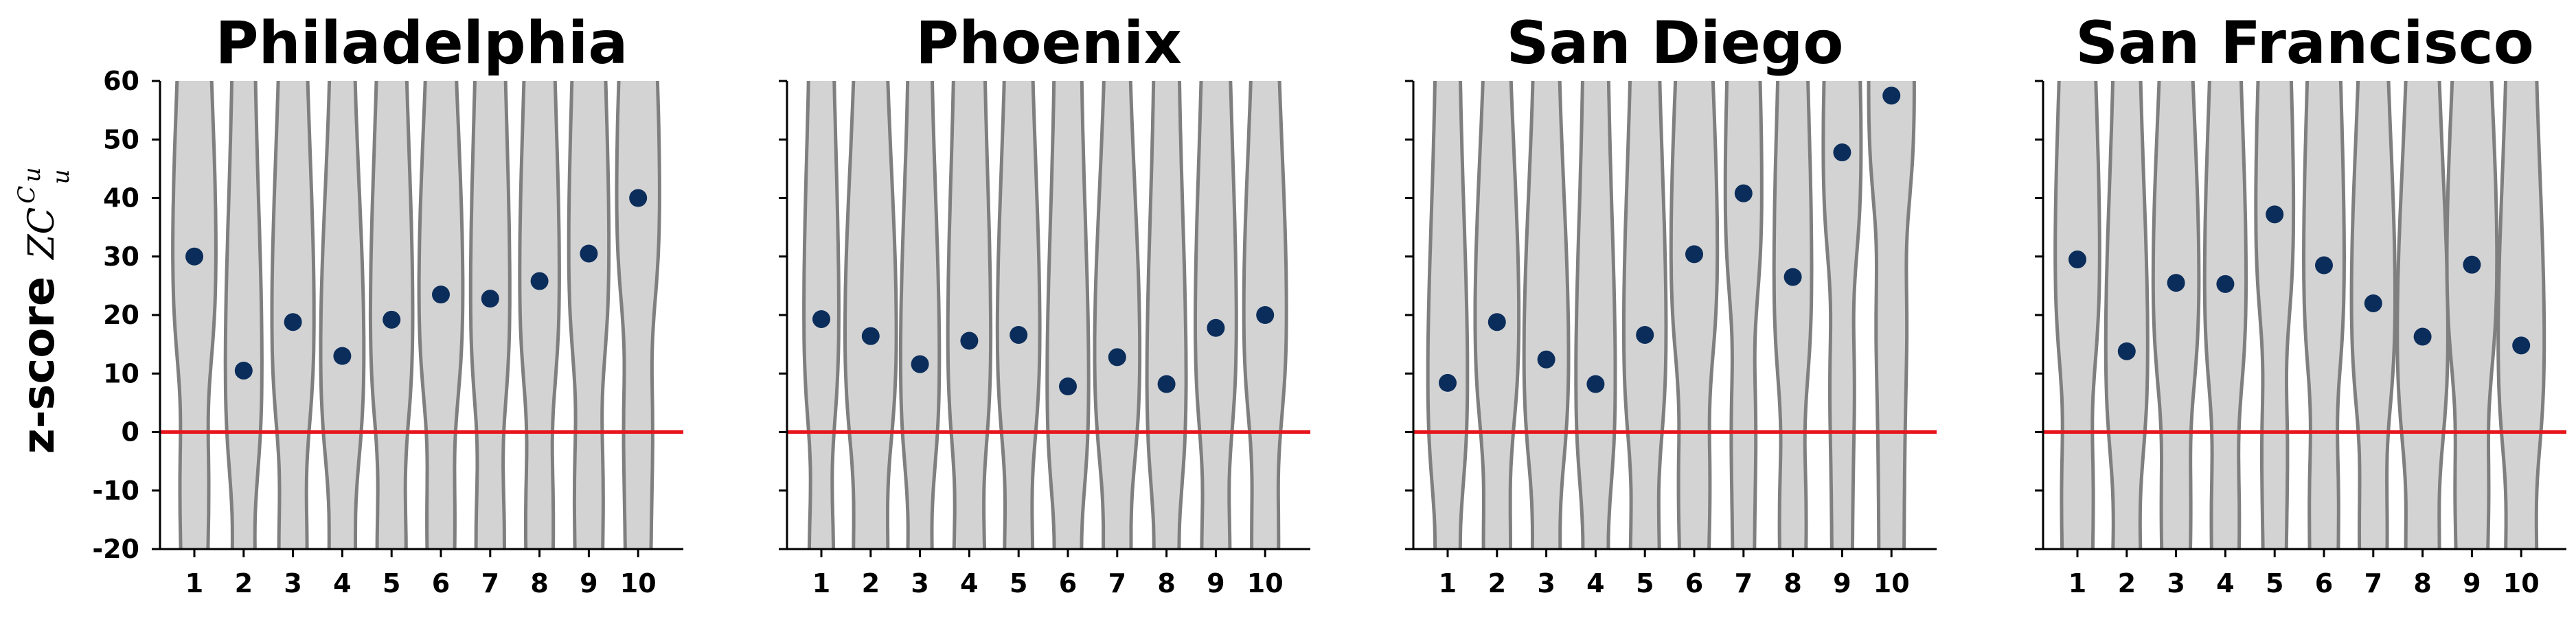 This screenshot has height=617, width=2576. I want to click on y-tick-label: 10, so click(121, 373).